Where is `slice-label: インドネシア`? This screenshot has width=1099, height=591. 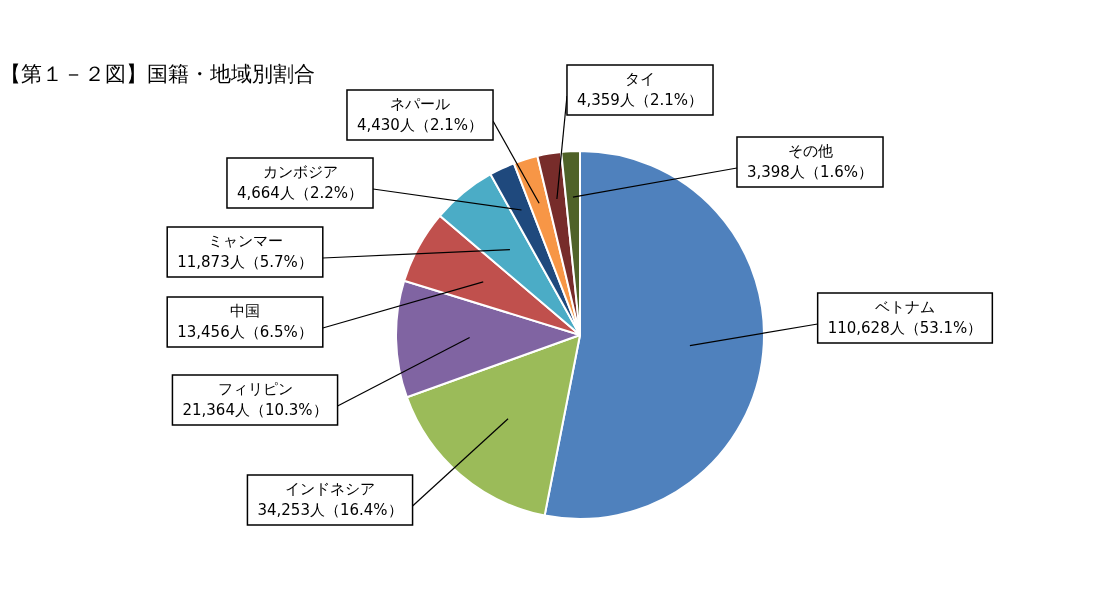 slice-label: インドネシア is located at coordinates (330, 488).